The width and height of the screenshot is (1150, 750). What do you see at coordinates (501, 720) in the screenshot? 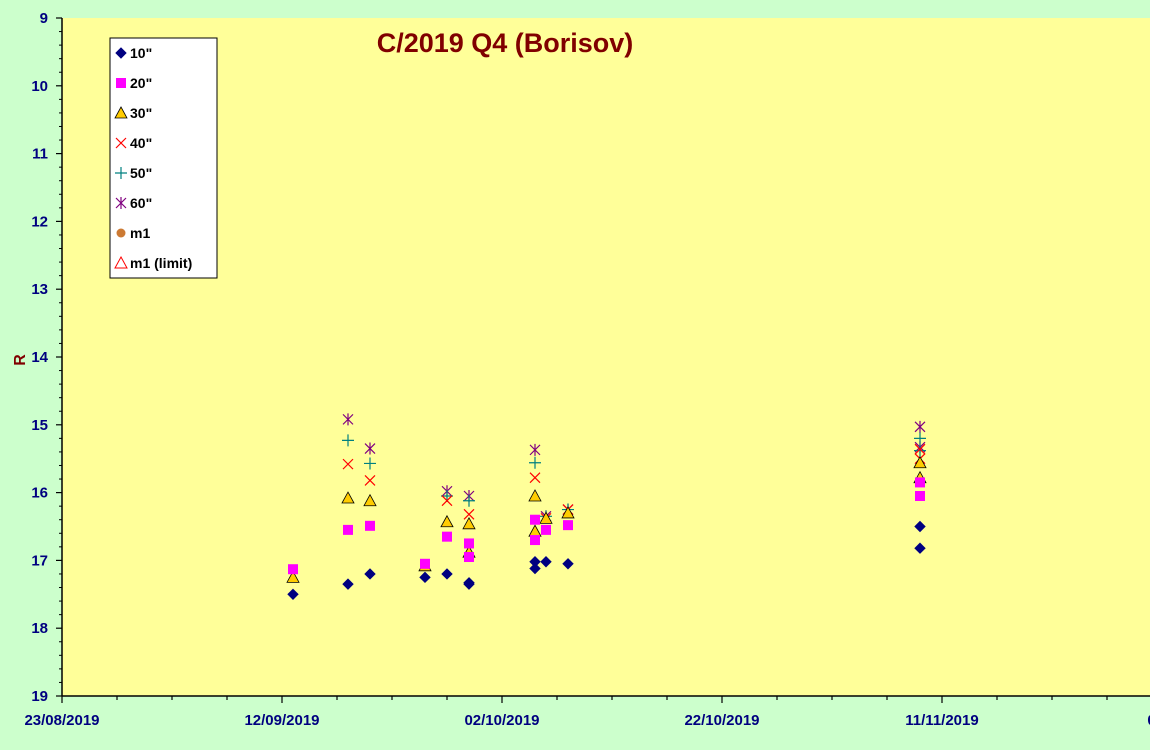
I see `x-tick-label: 02/10/2019` at bounding box center [501, 720].